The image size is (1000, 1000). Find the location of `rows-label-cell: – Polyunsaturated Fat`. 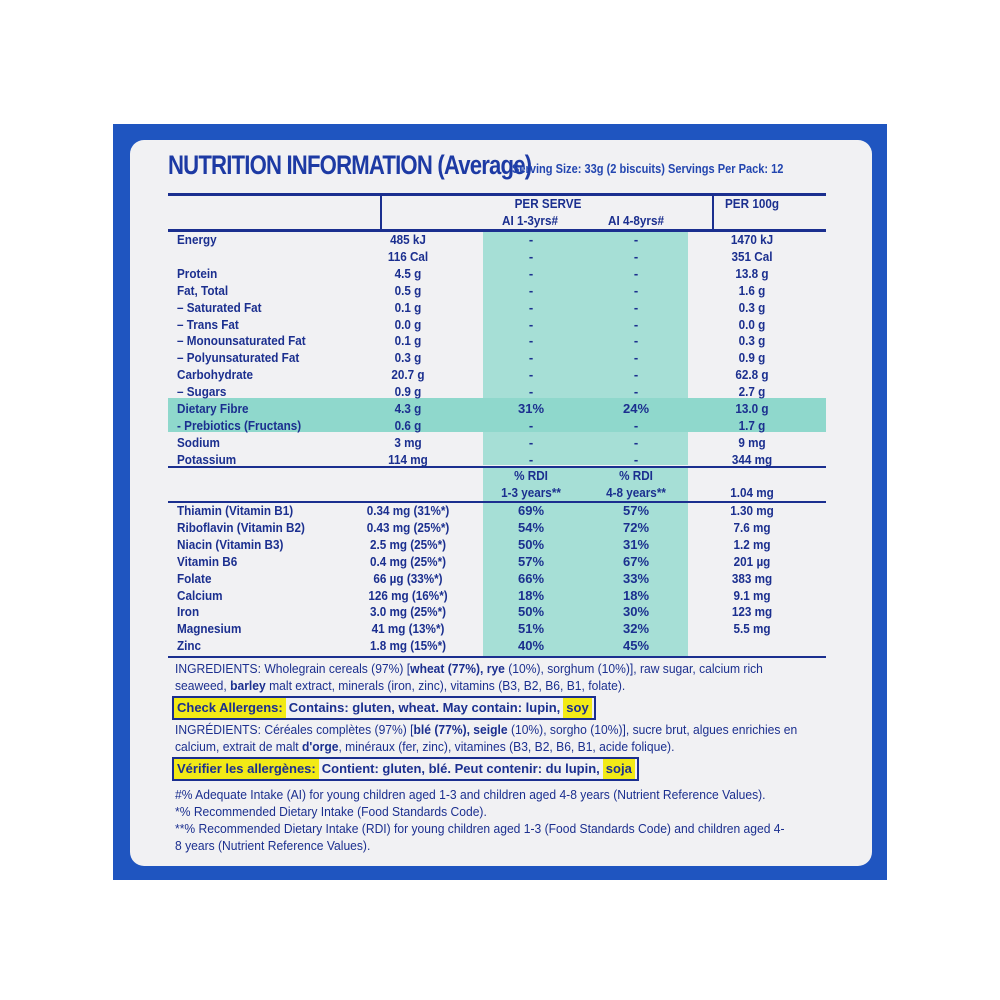

rows-label-cell: – Polyunsaturated Fat is located at coordinates (238, 358).